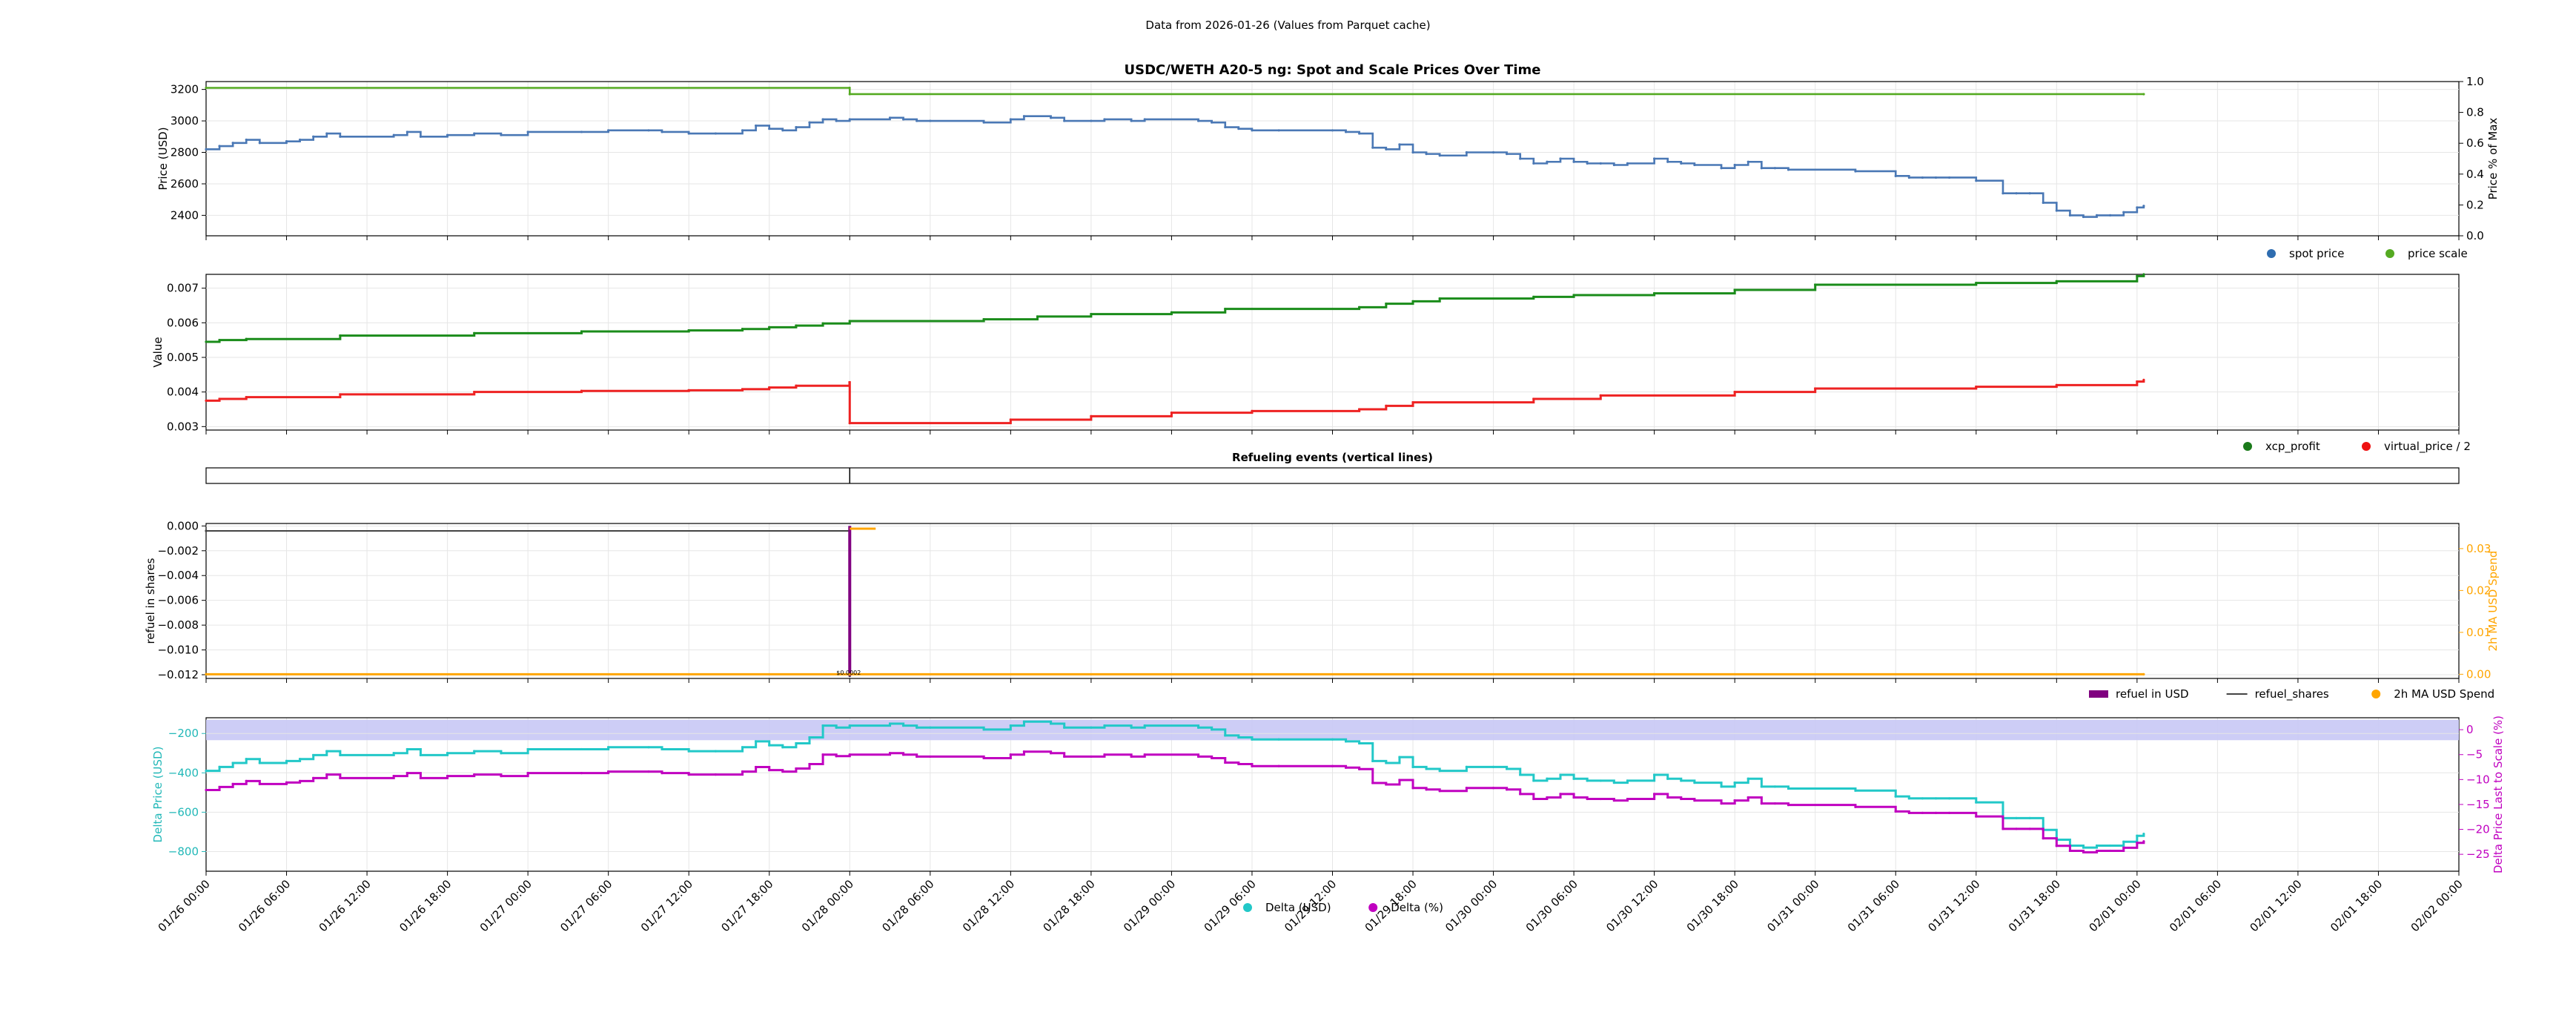 The image size is (2576, 1021). Describe the element at coordinates (2478, 779) in the screenshot. I see `p5-y2-tick-2: −10` at that location.